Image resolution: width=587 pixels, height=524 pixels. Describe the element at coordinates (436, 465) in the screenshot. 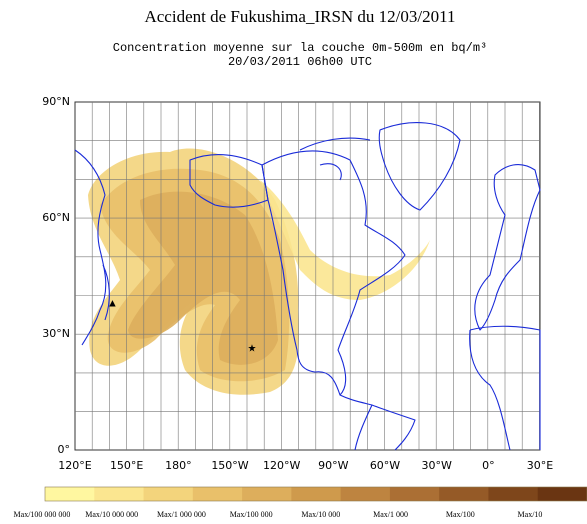

I see `lon-label: 30°W` at that location.